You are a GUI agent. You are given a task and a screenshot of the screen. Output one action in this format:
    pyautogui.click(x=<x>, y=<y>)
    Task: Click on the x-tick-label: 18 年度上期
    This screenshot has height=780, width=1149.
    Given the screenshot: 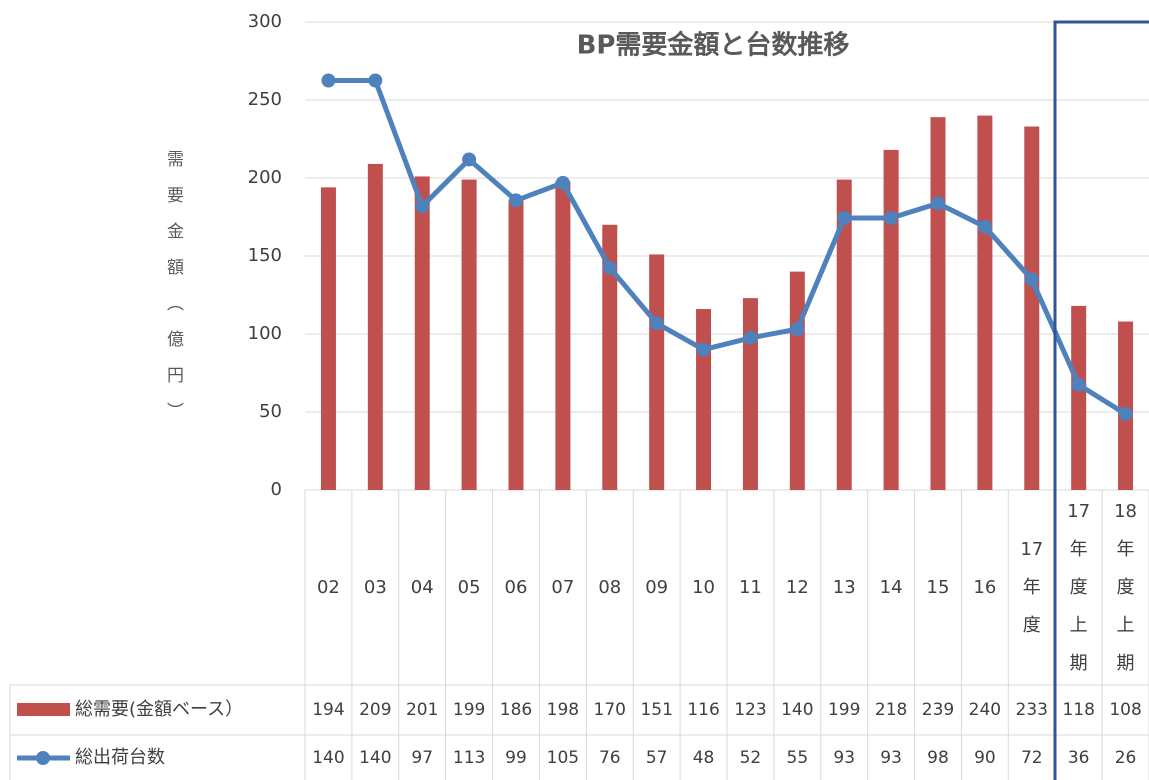 What is the action you would take?
    pyautogui.click(x=1125, y=587)
    